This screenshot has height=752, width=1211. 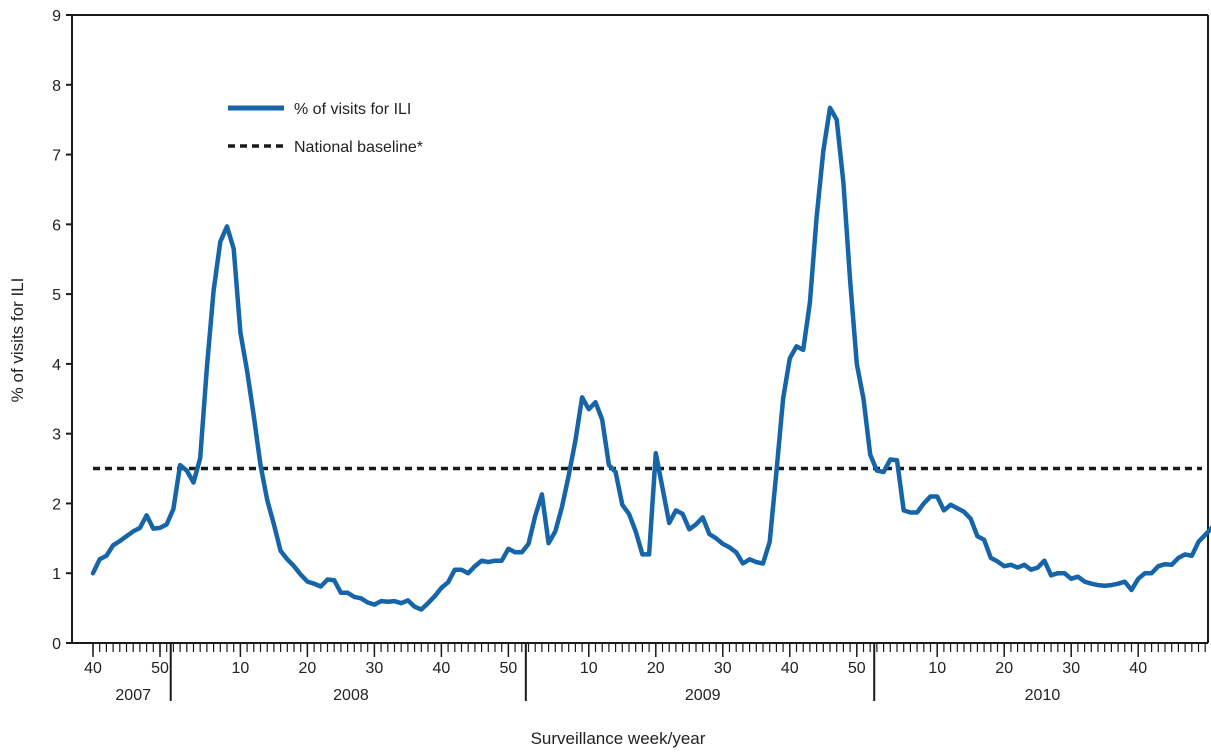 I want to click on year-label: 2010, so click(x=1043, y=695).